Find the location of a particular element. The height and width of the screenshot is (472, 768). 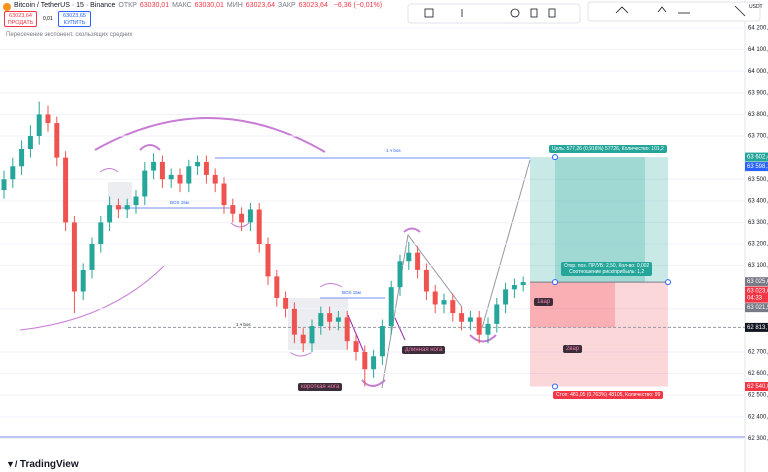

target-zone-inner is located at coordinates (600, 220).